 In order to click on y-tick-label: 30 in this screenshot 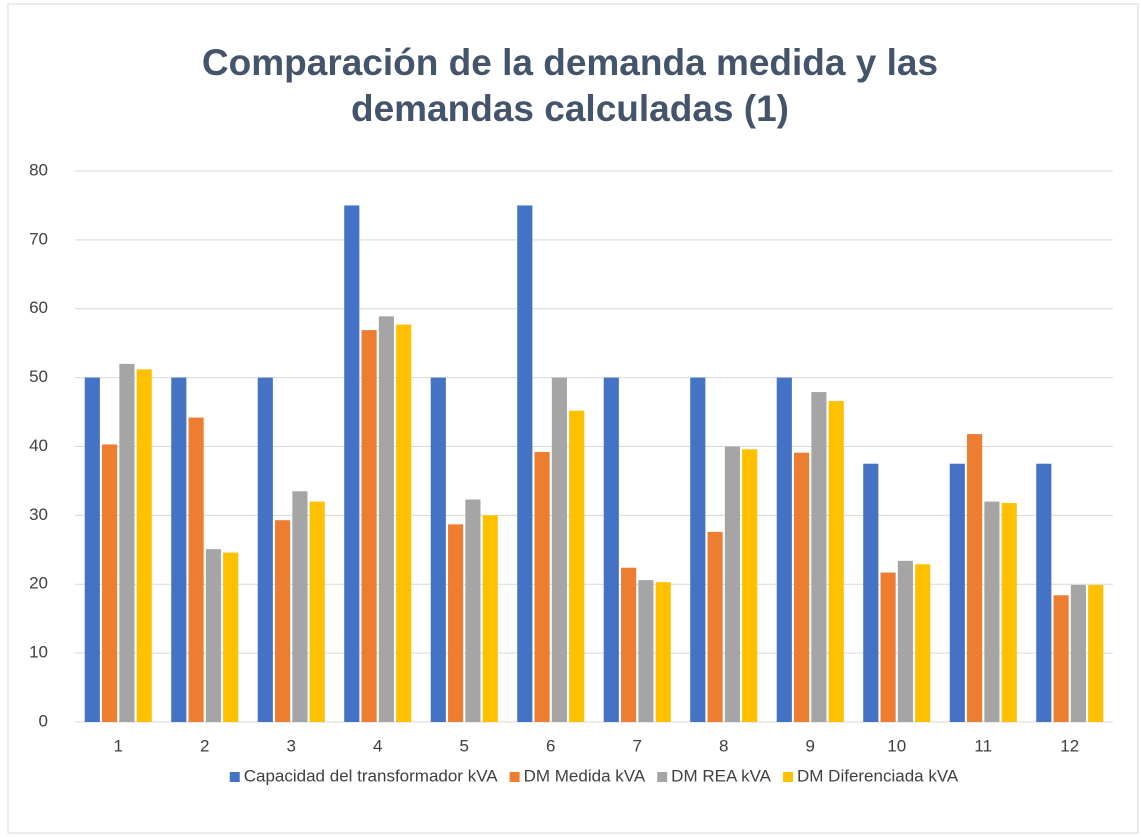, I will do `click(38, 514)`.